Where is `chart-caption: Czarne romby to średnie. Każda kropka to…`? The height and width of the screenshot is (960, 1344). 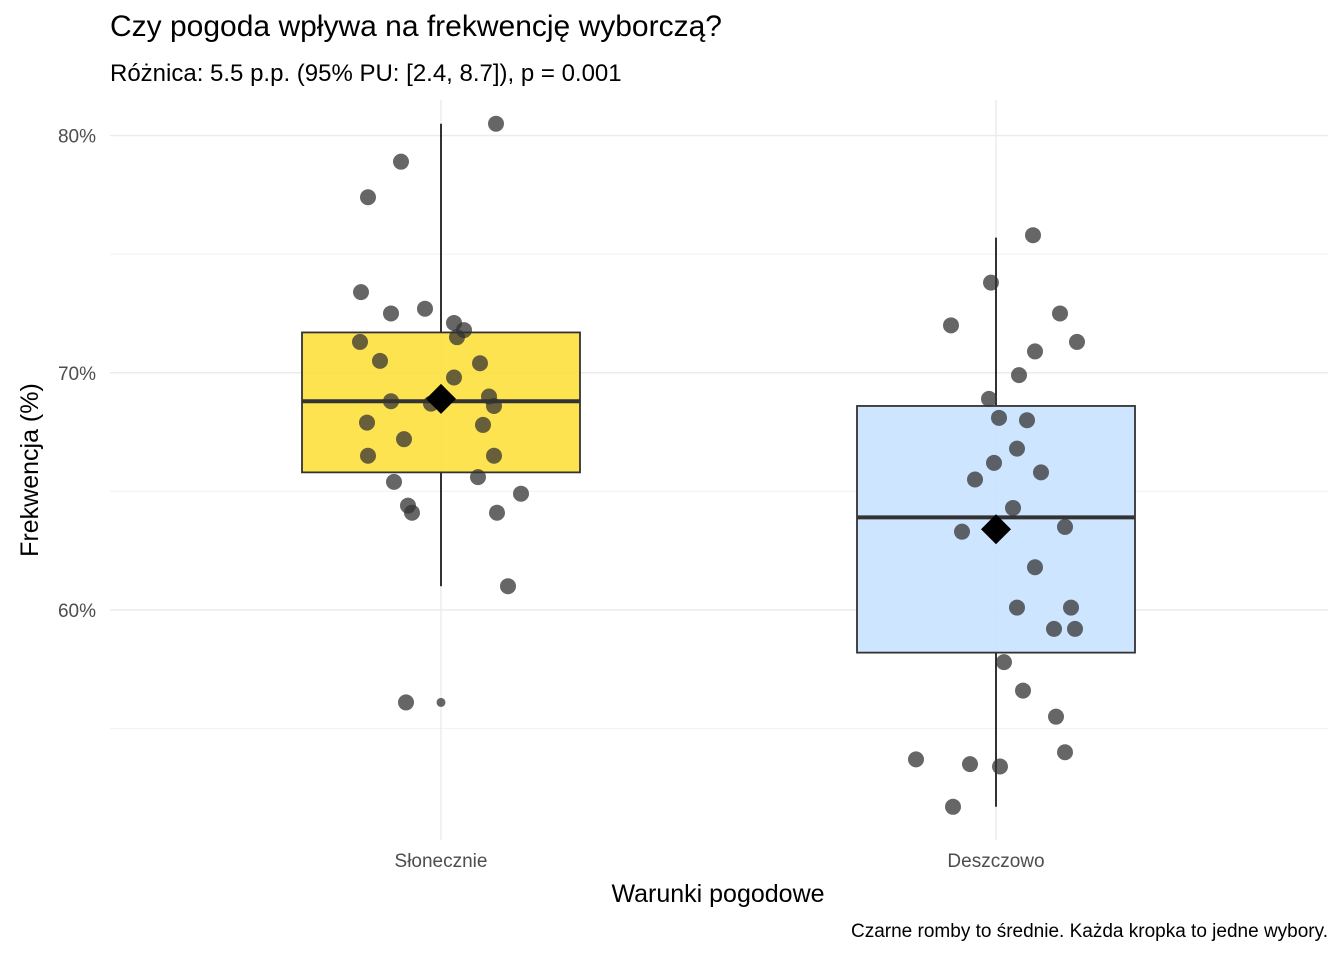 chart-caption: Czarne romby to średnie. Każda kropka to… is located at coordinates (1089, 931).